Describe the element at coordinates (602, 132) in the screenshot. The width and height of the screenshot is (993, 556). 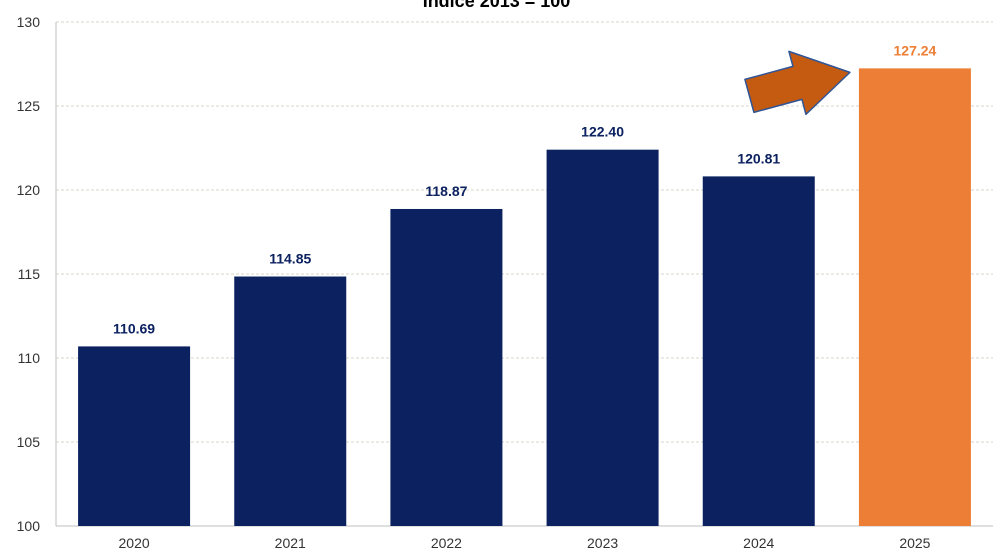
I see `data-label: 122.40` at that location.